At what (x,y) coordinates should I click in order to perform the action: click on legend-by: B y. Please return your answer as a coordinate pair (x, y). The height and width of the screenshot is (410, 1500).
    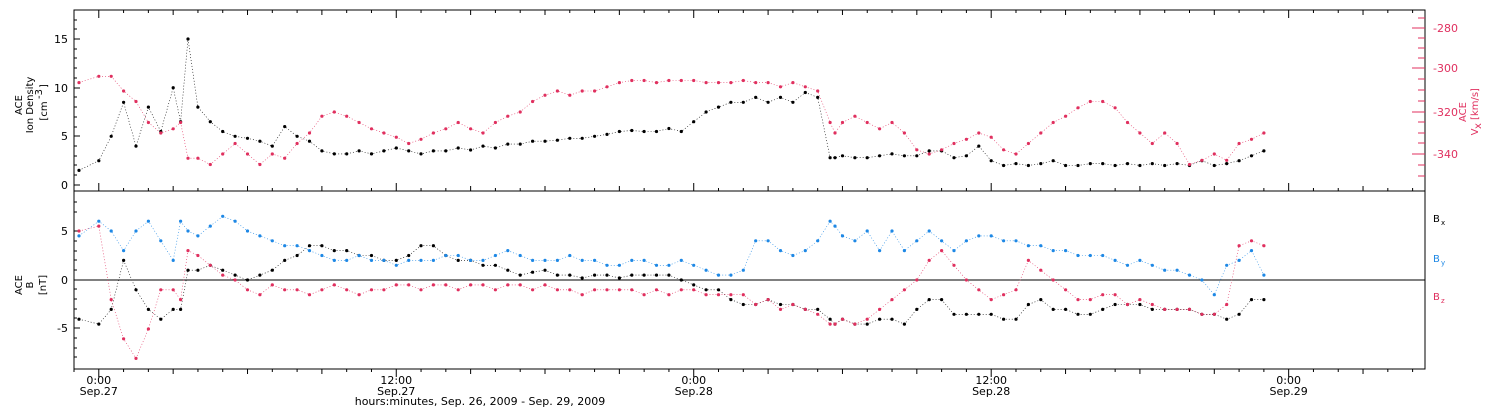
    Looking at the image, I should click on (1439, 260).